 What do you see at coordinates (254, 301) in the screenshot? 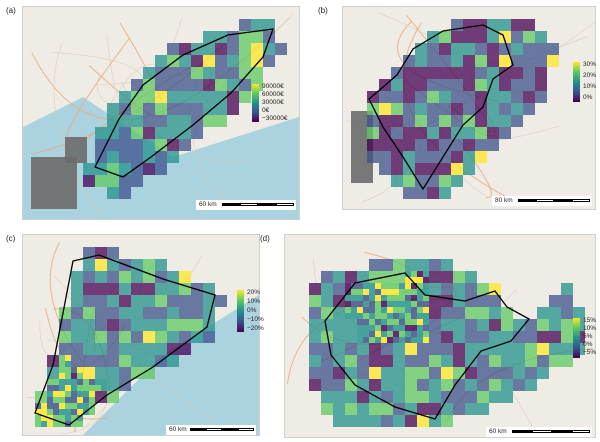
I see `legend-c-tick: 10%` at bounding box center [254, 301].